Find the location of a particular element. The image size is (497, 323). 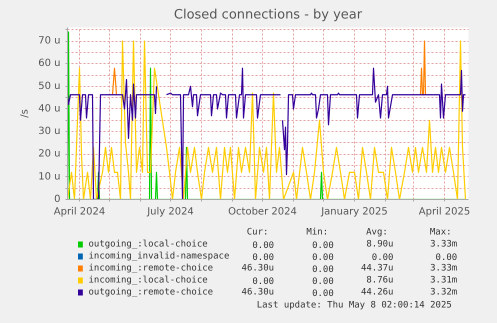

x-tick-label: July 2024 is located at coordinates (170, 212).